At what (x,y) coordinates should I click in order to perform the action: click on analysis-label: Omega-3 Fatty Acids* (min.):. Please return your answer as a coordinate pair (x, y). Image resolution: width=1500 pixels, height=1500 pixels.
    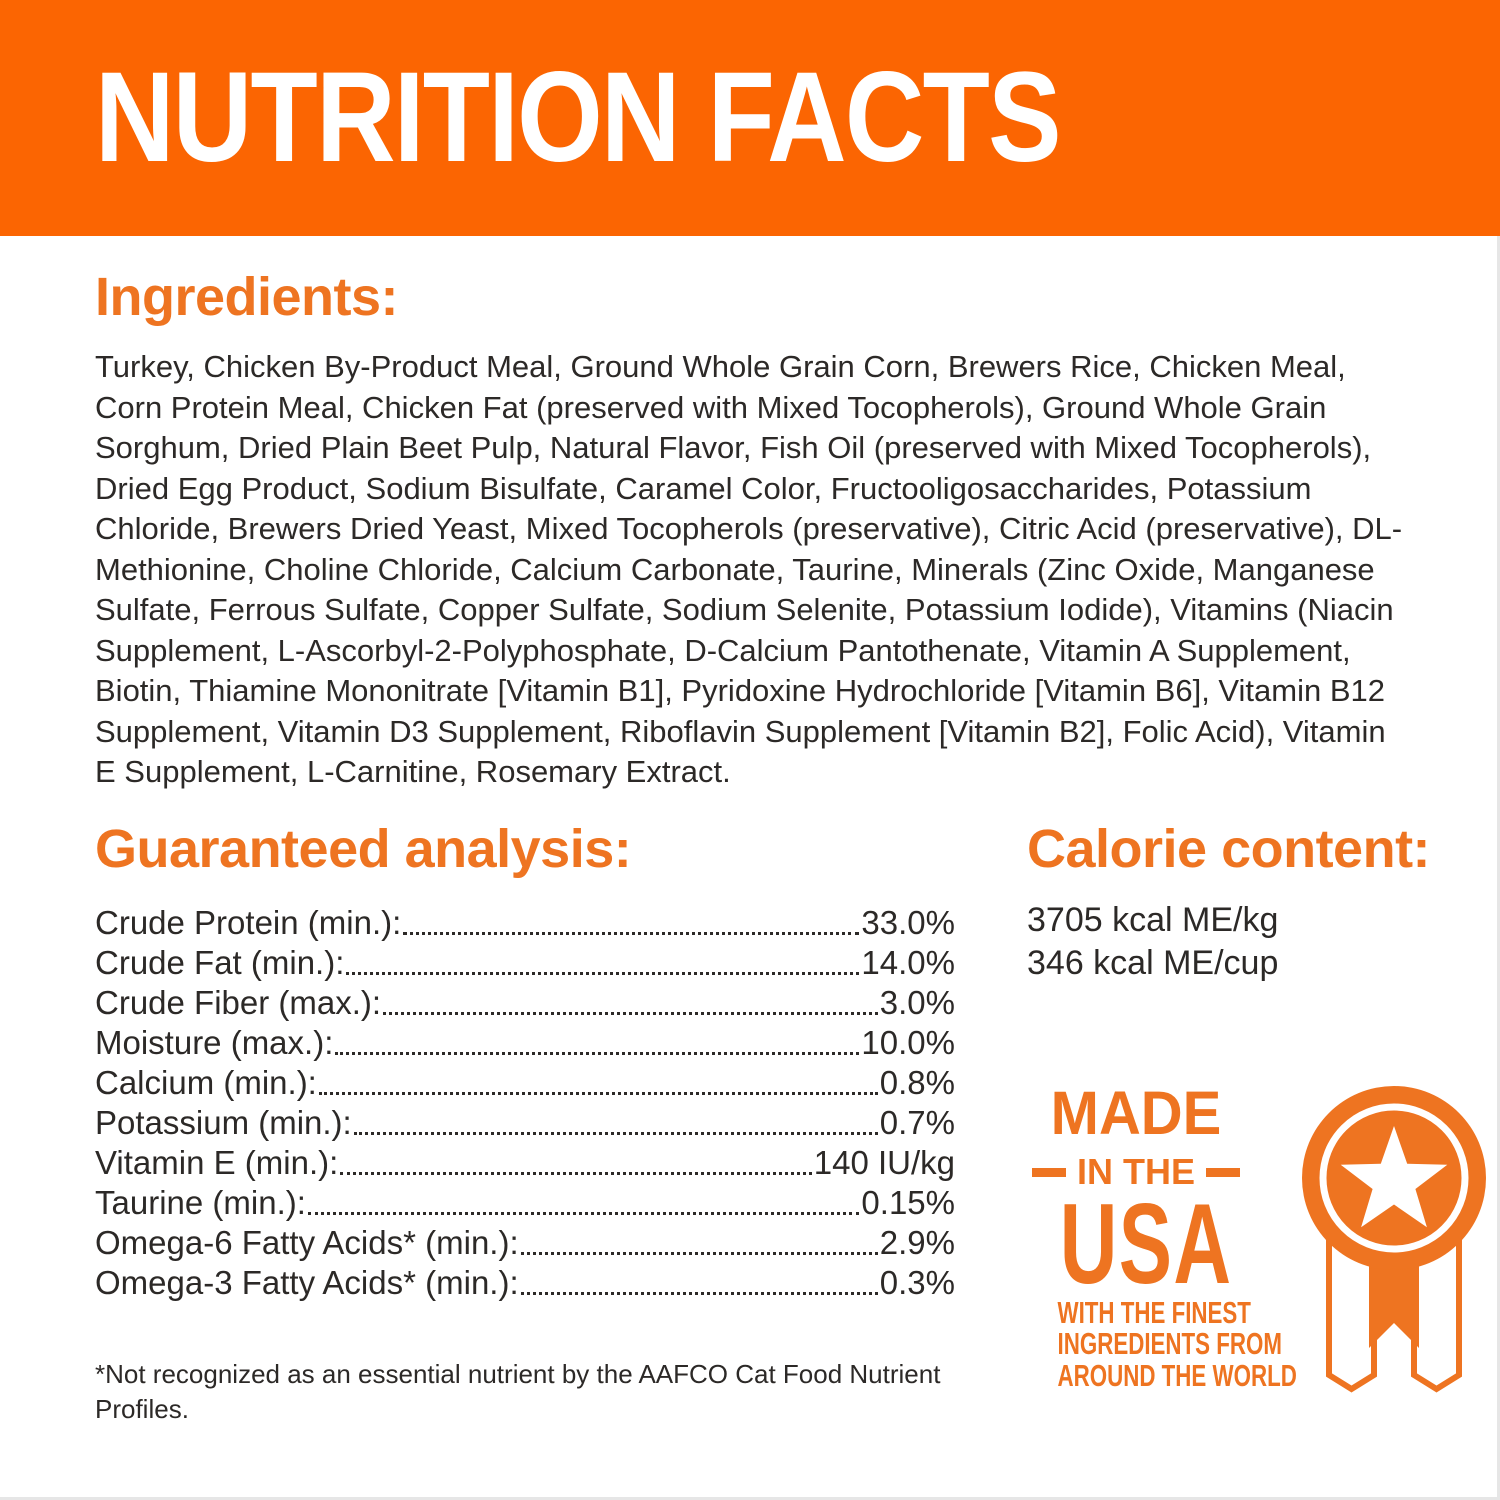
    Looking at the image, I should click on (307, 1283).